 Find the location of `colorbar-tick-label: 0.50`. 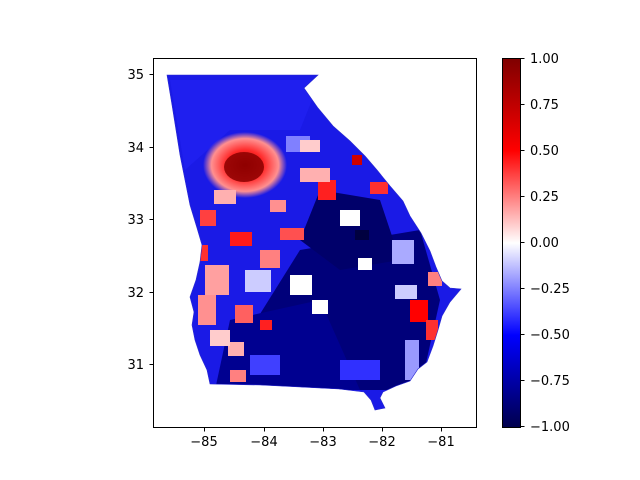

colorbar-tick-label: 0.50 is located at coordinates (544, 151).